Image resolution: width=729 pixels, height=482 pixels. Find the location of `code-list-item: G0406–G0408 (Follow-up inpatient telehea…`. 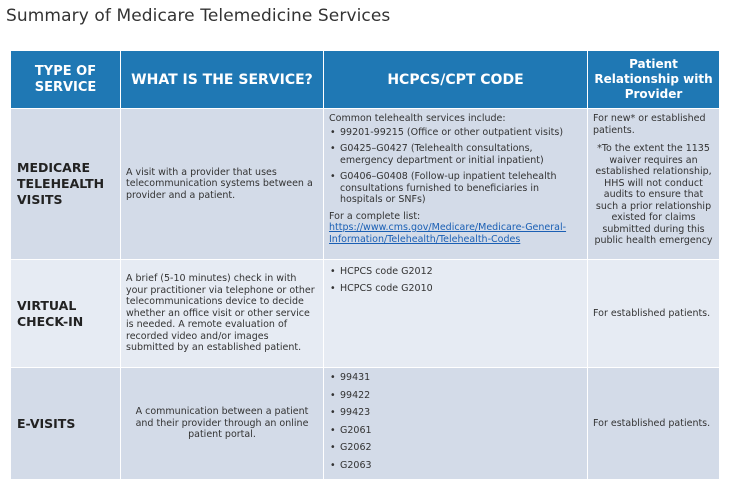

code-list-item: G0406–G0408 (Follow-up inpatient telehea… is located at coordinates (456, 188).